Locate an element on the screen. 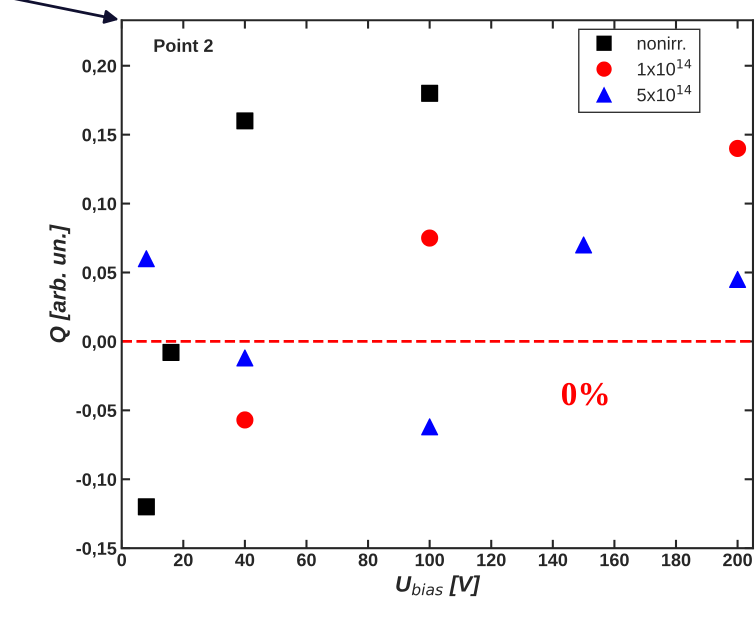 The width and height of the screenshot is (756, 633). x-tick-label: 40 is located at coordinates (244, 560).